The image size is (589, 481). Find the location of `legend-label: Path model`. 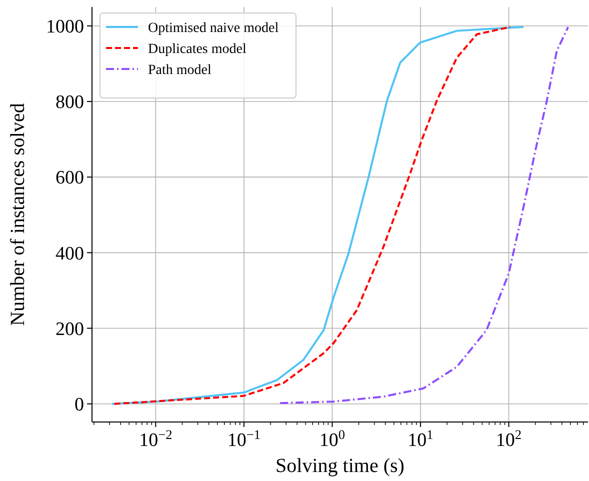

legend-label: Path model is located at coordinates (180, 70).